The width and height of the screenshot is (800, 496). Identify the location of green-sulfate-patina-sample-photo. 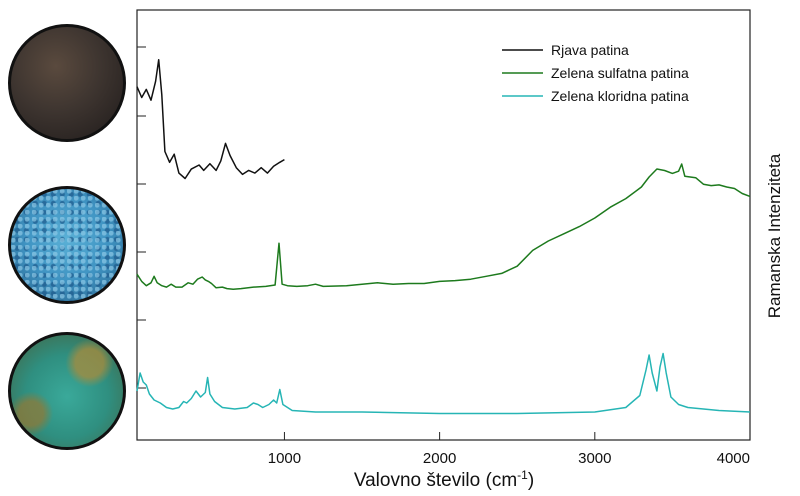
(67, 245).